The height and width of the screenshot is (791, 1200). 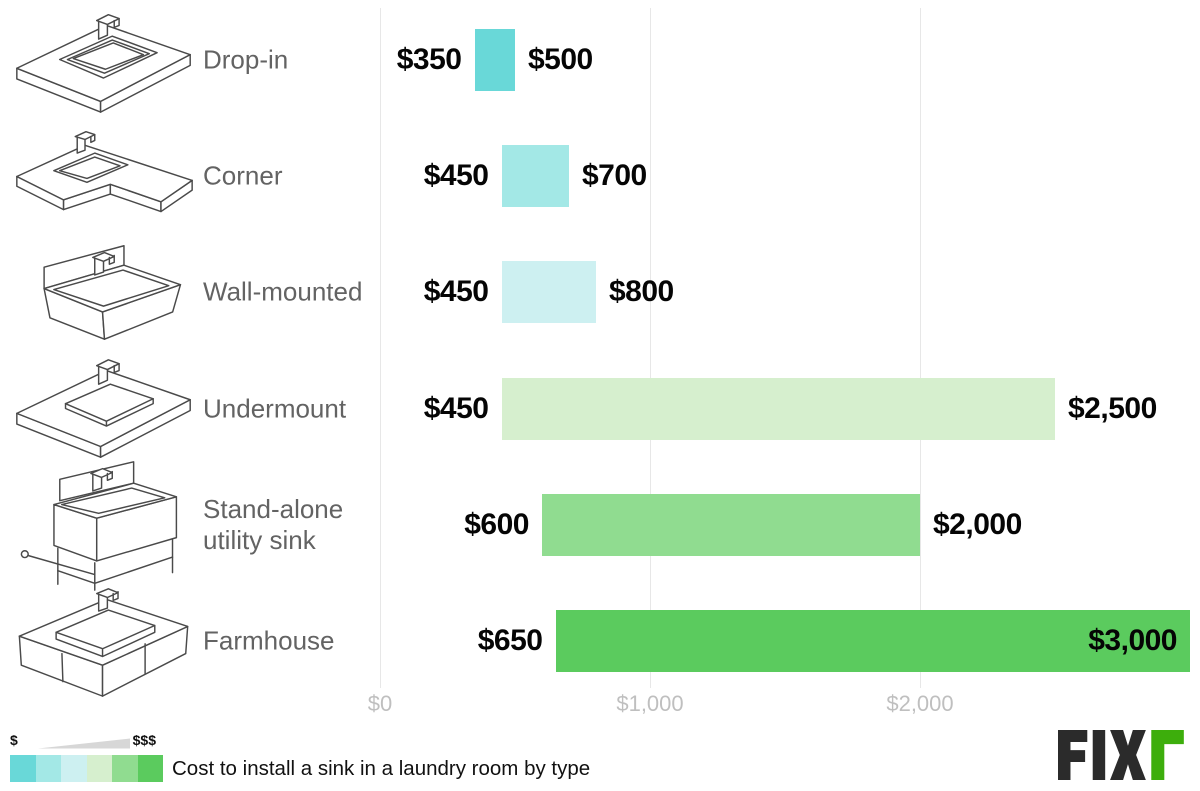 What do you see at coordinates (283, 291) in the screenshot?
I see `sink-type-label: Wall-mounted` at bounding box center [283, 291].